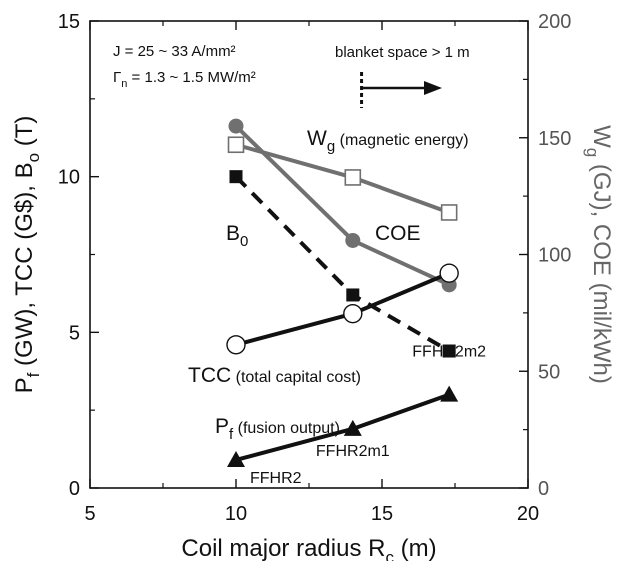 The image size is (627, 561). What do you see at coordinates (174, 51) in the screenshot?
I see `annotation-current-density: J = 25 ~ 33 A/mm²` at bounding box center [174, 51].